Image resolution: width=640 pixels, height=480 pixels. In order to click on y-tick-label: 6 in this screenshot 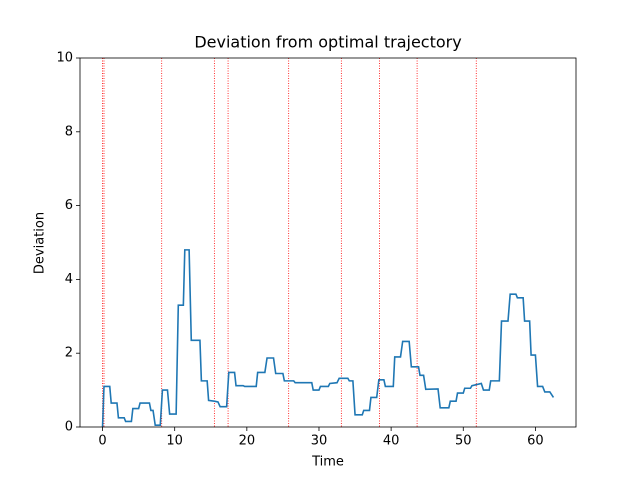, I will do `click(69, 205)`.